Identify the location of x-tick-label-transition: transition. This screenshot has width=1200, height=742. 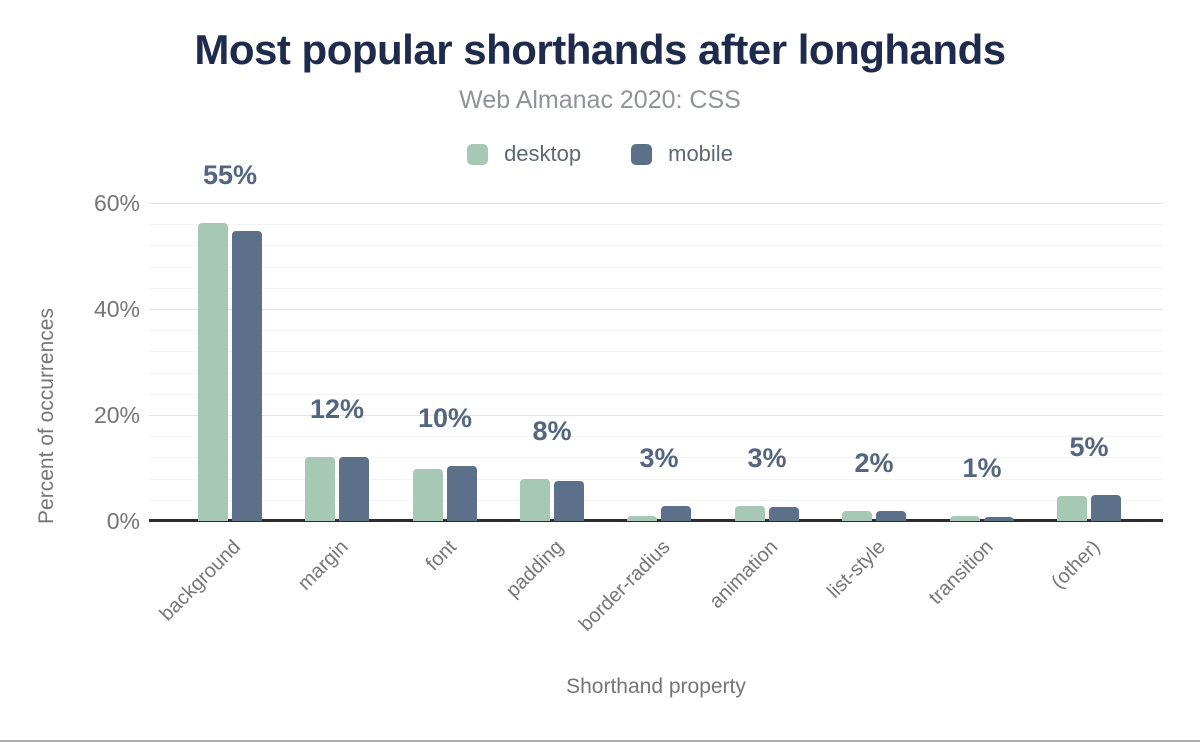
(961, 572).